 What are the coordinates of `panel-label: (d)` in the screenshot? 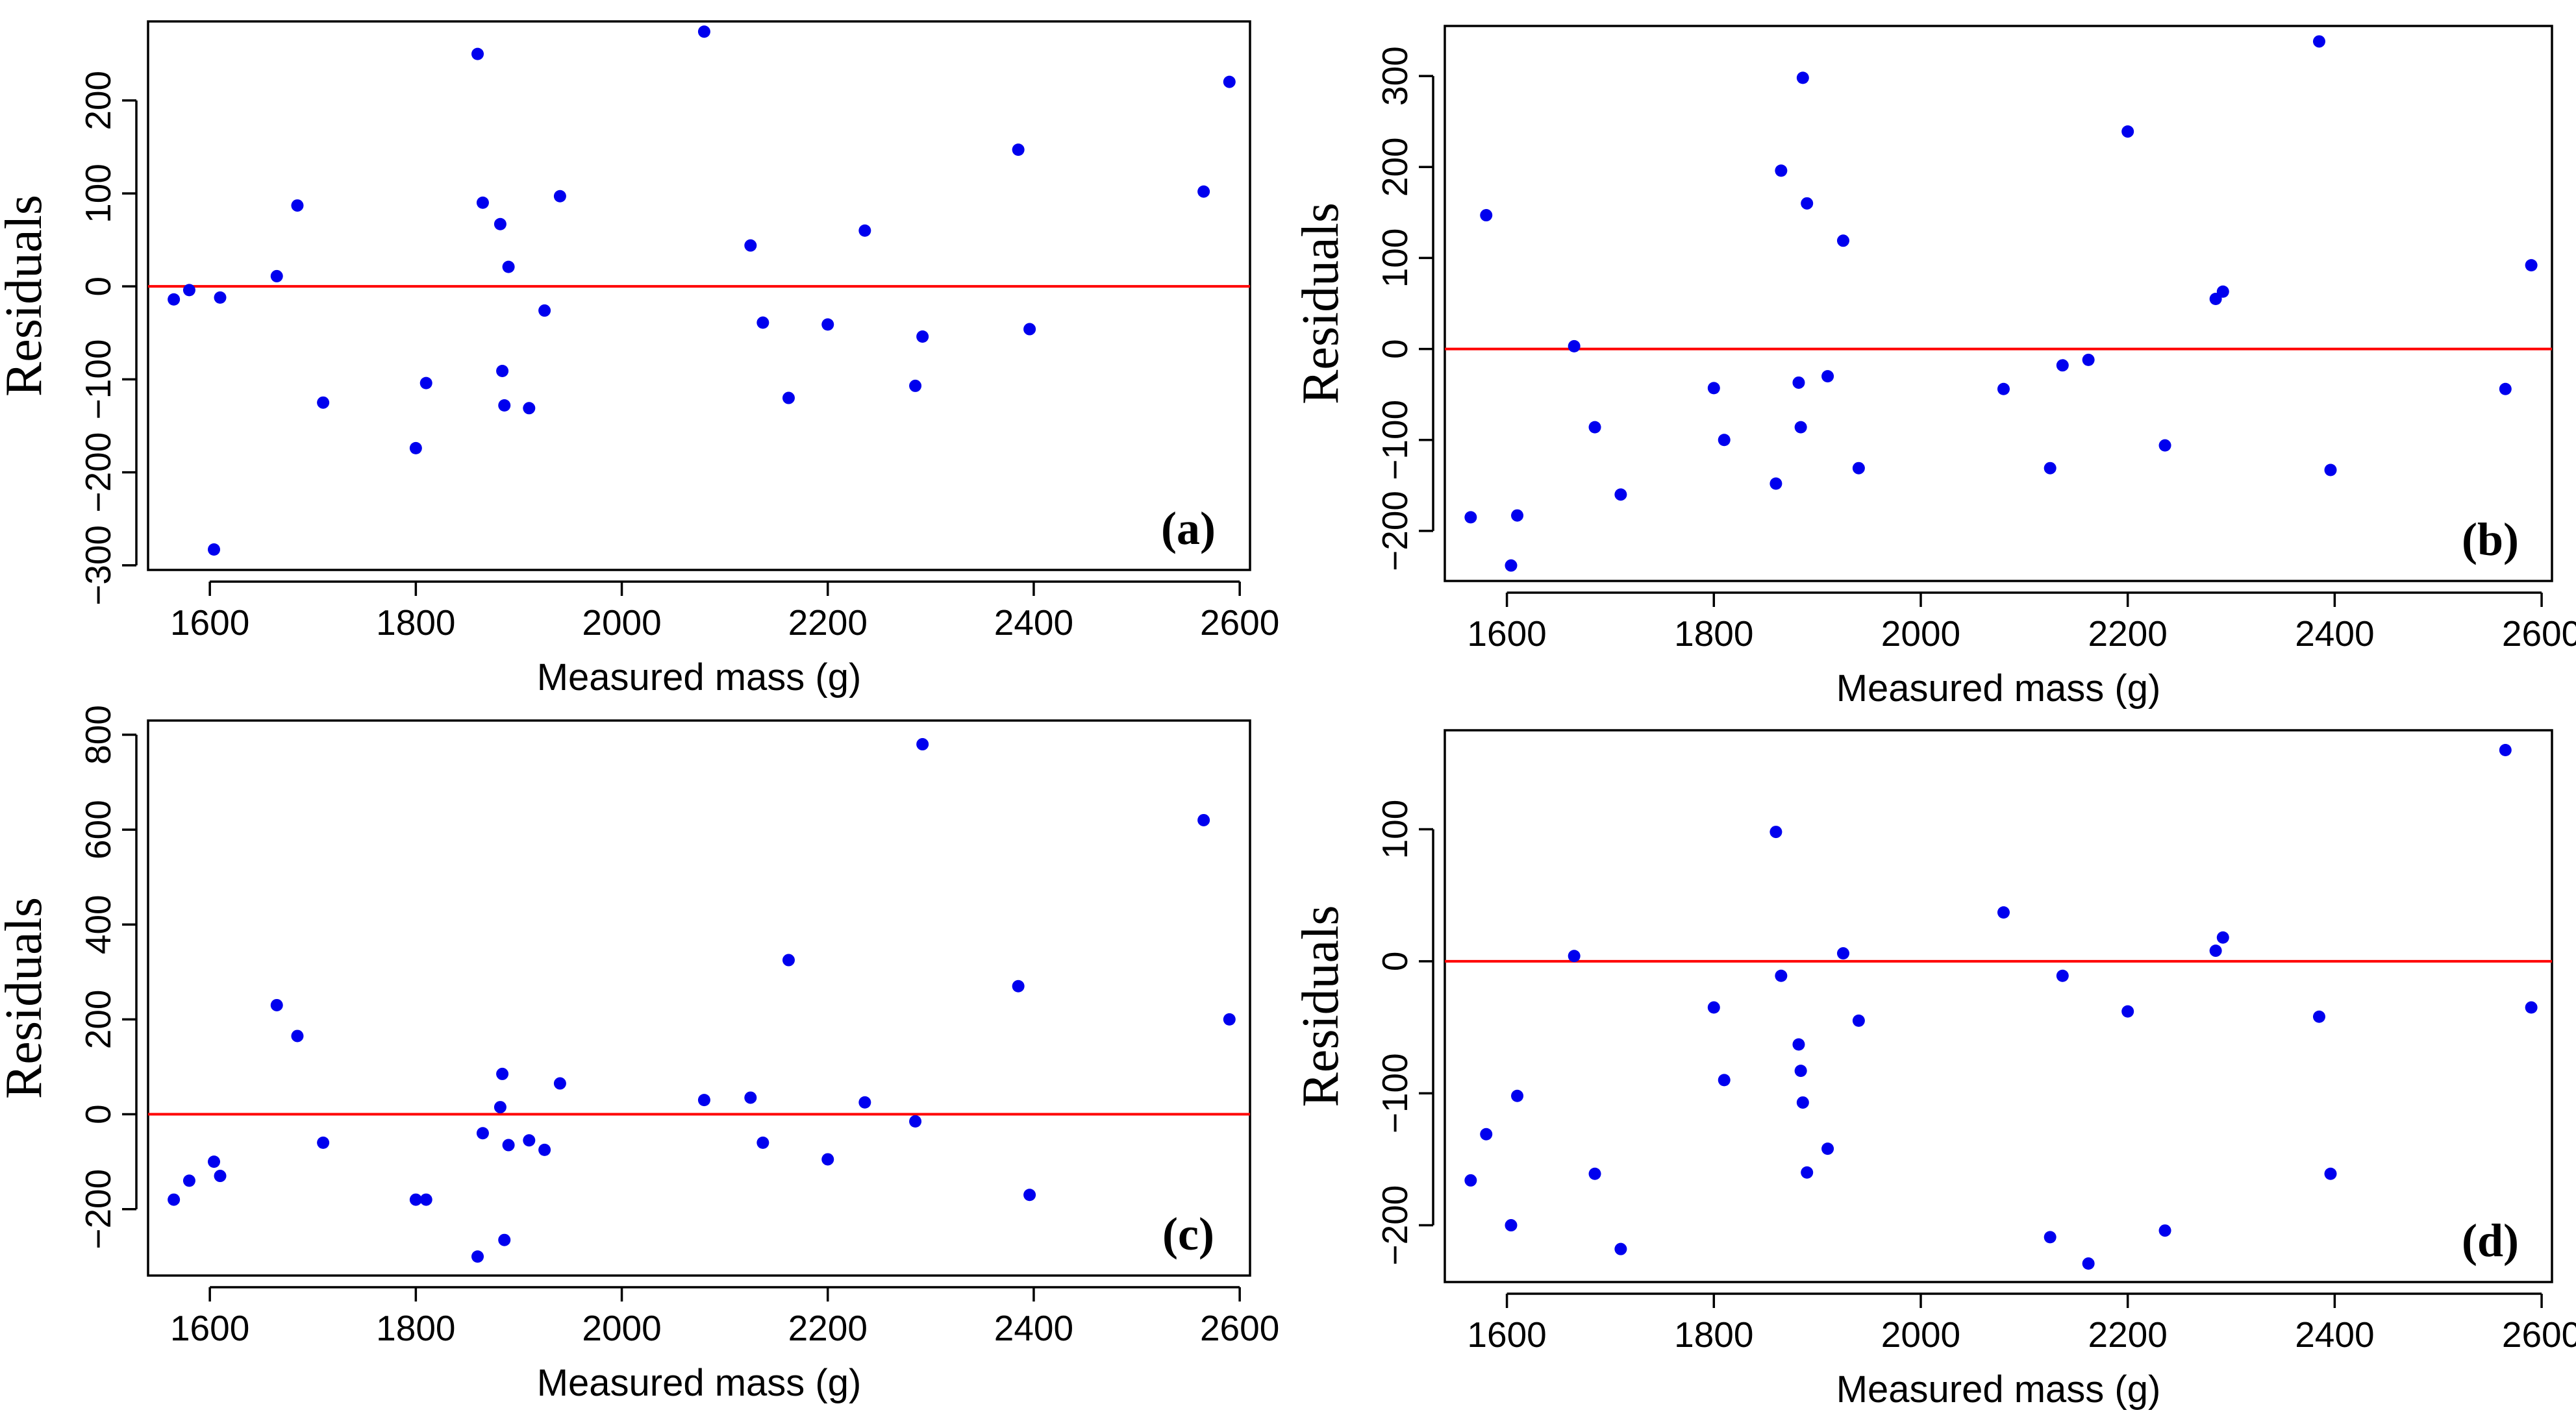 It's located at (2490, 1240).